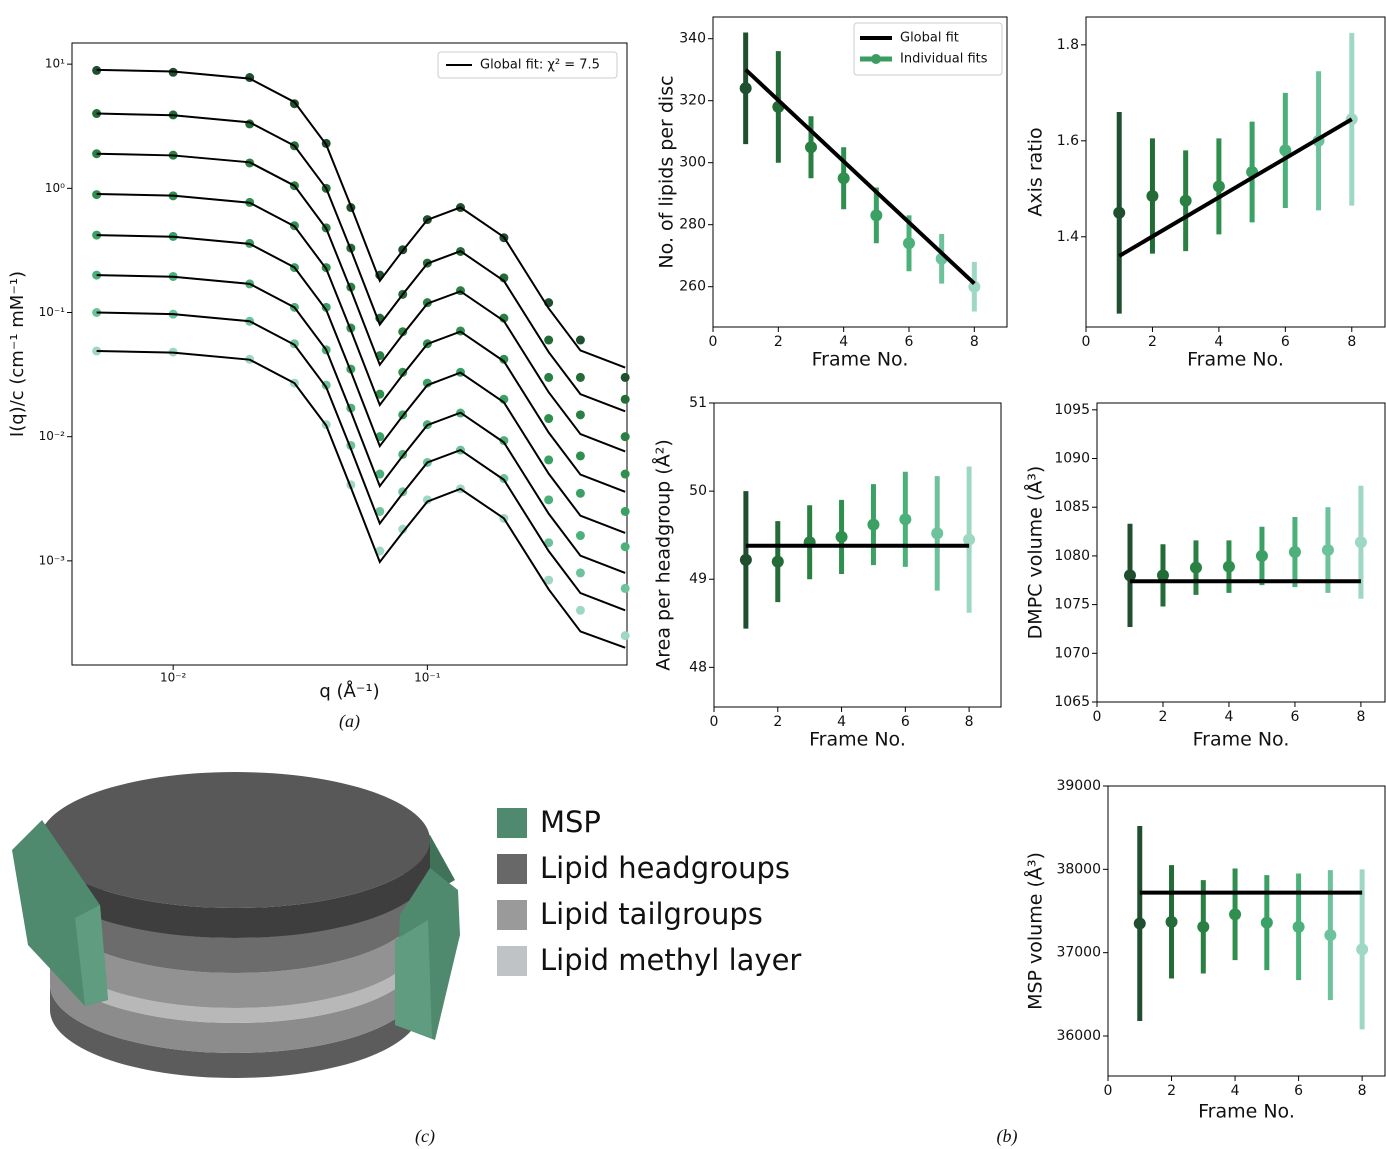  I want to click on y-tick-label: 50, so click(698, 491).